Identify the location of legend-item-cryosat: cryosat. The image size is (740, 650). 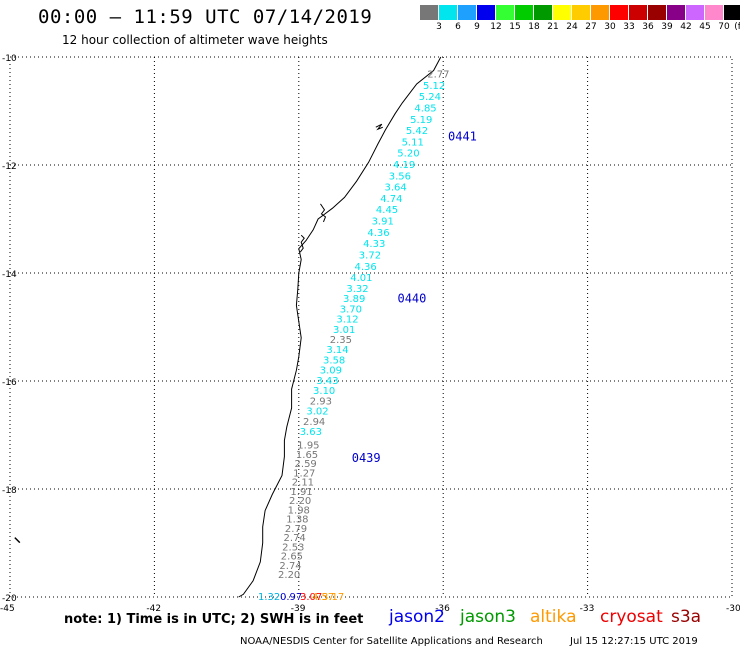
(631, 617).